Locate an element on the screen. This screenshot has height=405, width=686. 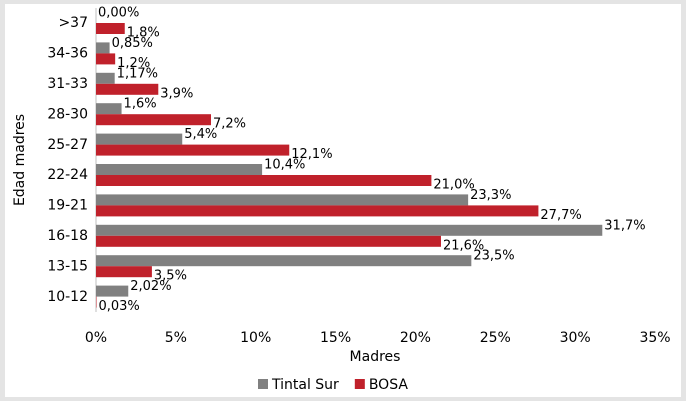
y-tick-label: 28-30 is located at coordinates (67, 114).